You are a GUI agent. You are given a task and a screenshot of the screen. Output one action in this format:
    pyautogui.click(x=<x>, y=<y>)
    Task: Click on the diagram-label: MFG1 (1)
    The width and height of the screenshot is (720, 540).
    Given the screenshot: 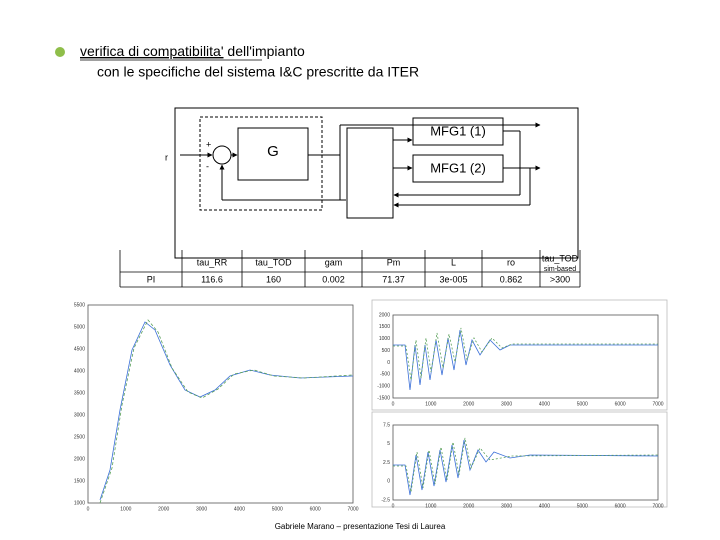 What is the action you would take?
    pyautogui.click(x=458, y=130)
    